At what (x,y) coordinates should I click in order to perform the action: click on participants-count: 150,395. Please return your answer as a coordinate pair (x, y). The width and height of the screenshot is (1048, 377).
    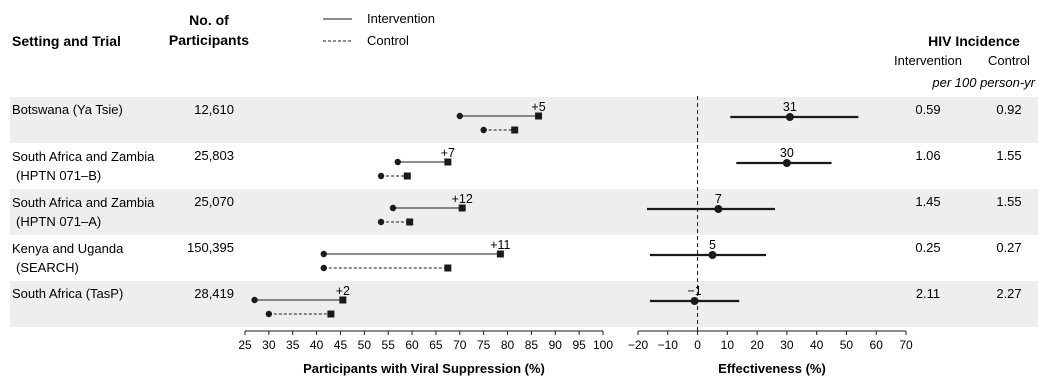
    Looking at the image, I should click on (210, 247).